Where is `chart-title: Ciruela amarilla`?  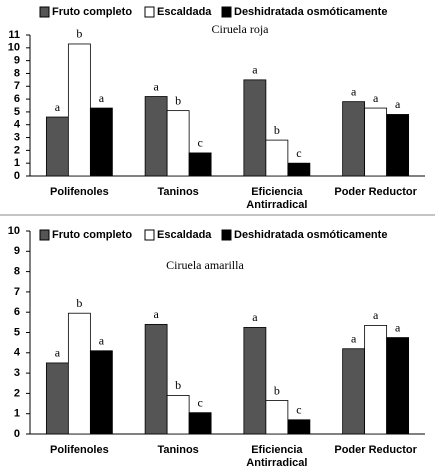 chart-title: Ciruela amarilla is located at coordinates (205, 265).